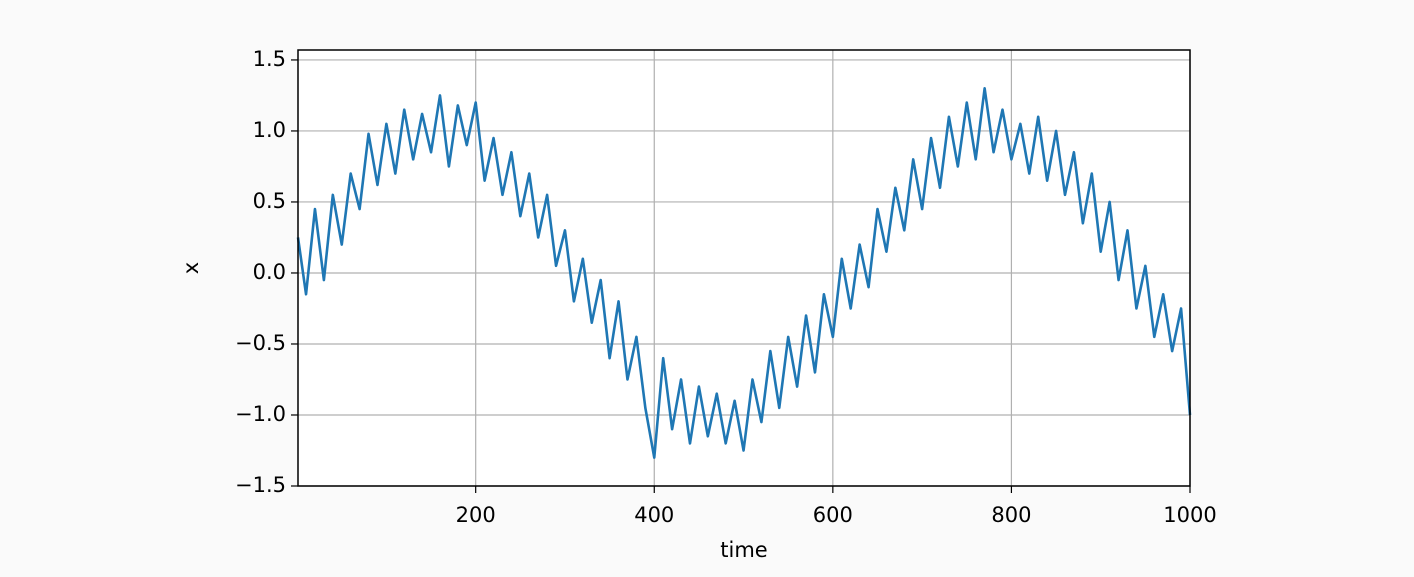 The image size is (1414, 577). What do you see at coordinates (191, 268) in the screenshot?
I see `y-axis-label: x` at bounding box center [191, 268].